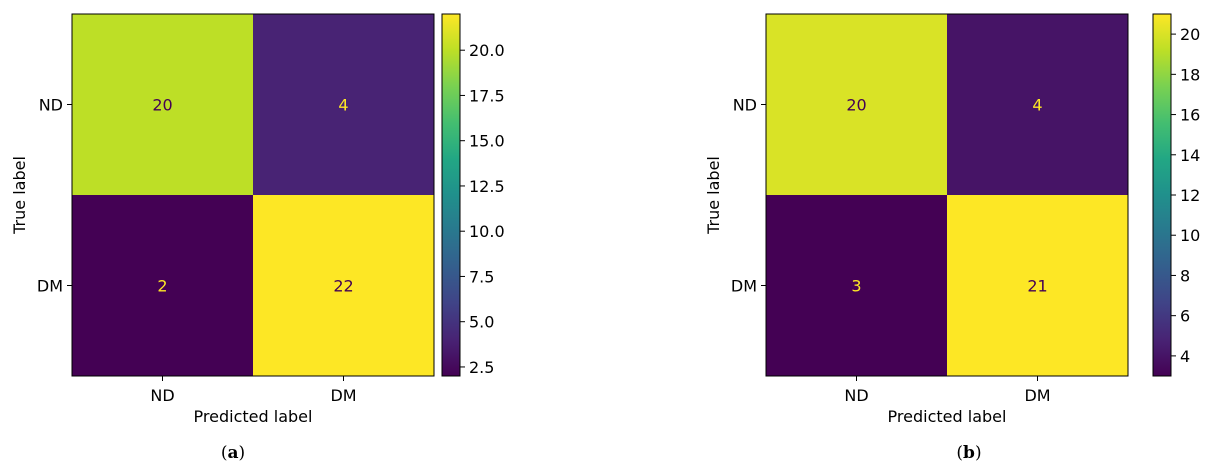 The height and width of the screenshot is (468, 1212). Describe the element at coordinates (487, 50) in the screenshot. I see `colorbar-tick-label: 20.0` at that location.